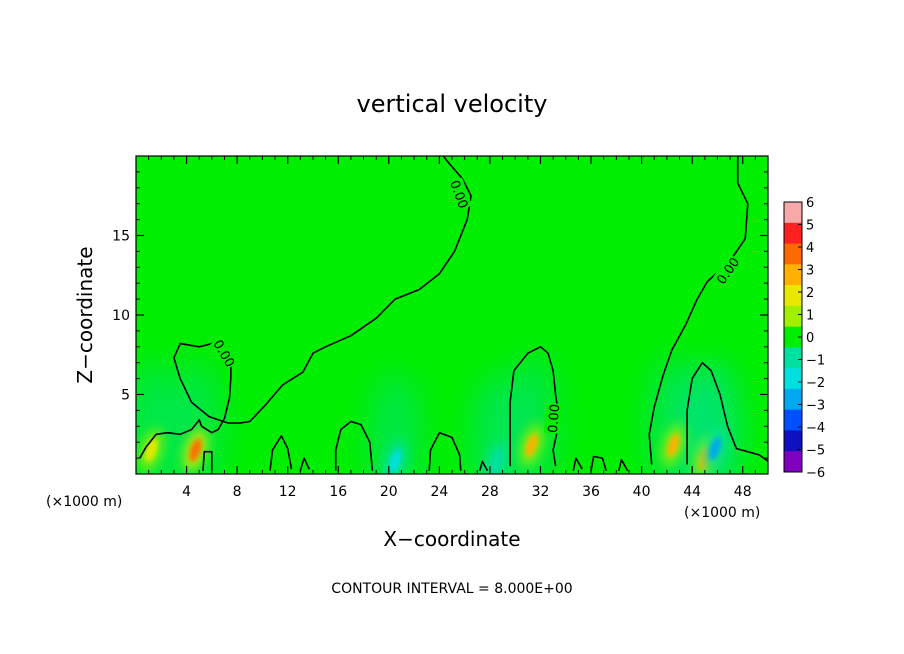  What do you see at coordinates (541, 492) in the screenshot?
I see `x-tick-label: 32` at bounding box center [541, 492].